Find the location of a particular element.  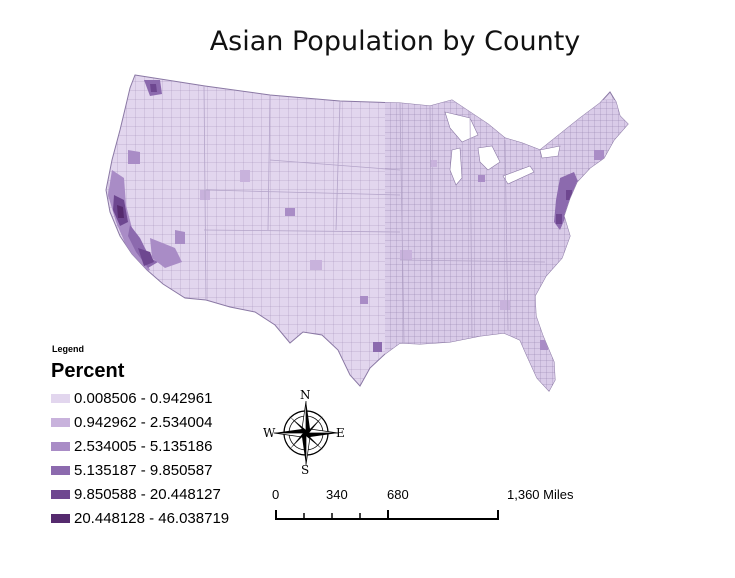

scale-tick-label: 0 is located at coordinates (276, 494).